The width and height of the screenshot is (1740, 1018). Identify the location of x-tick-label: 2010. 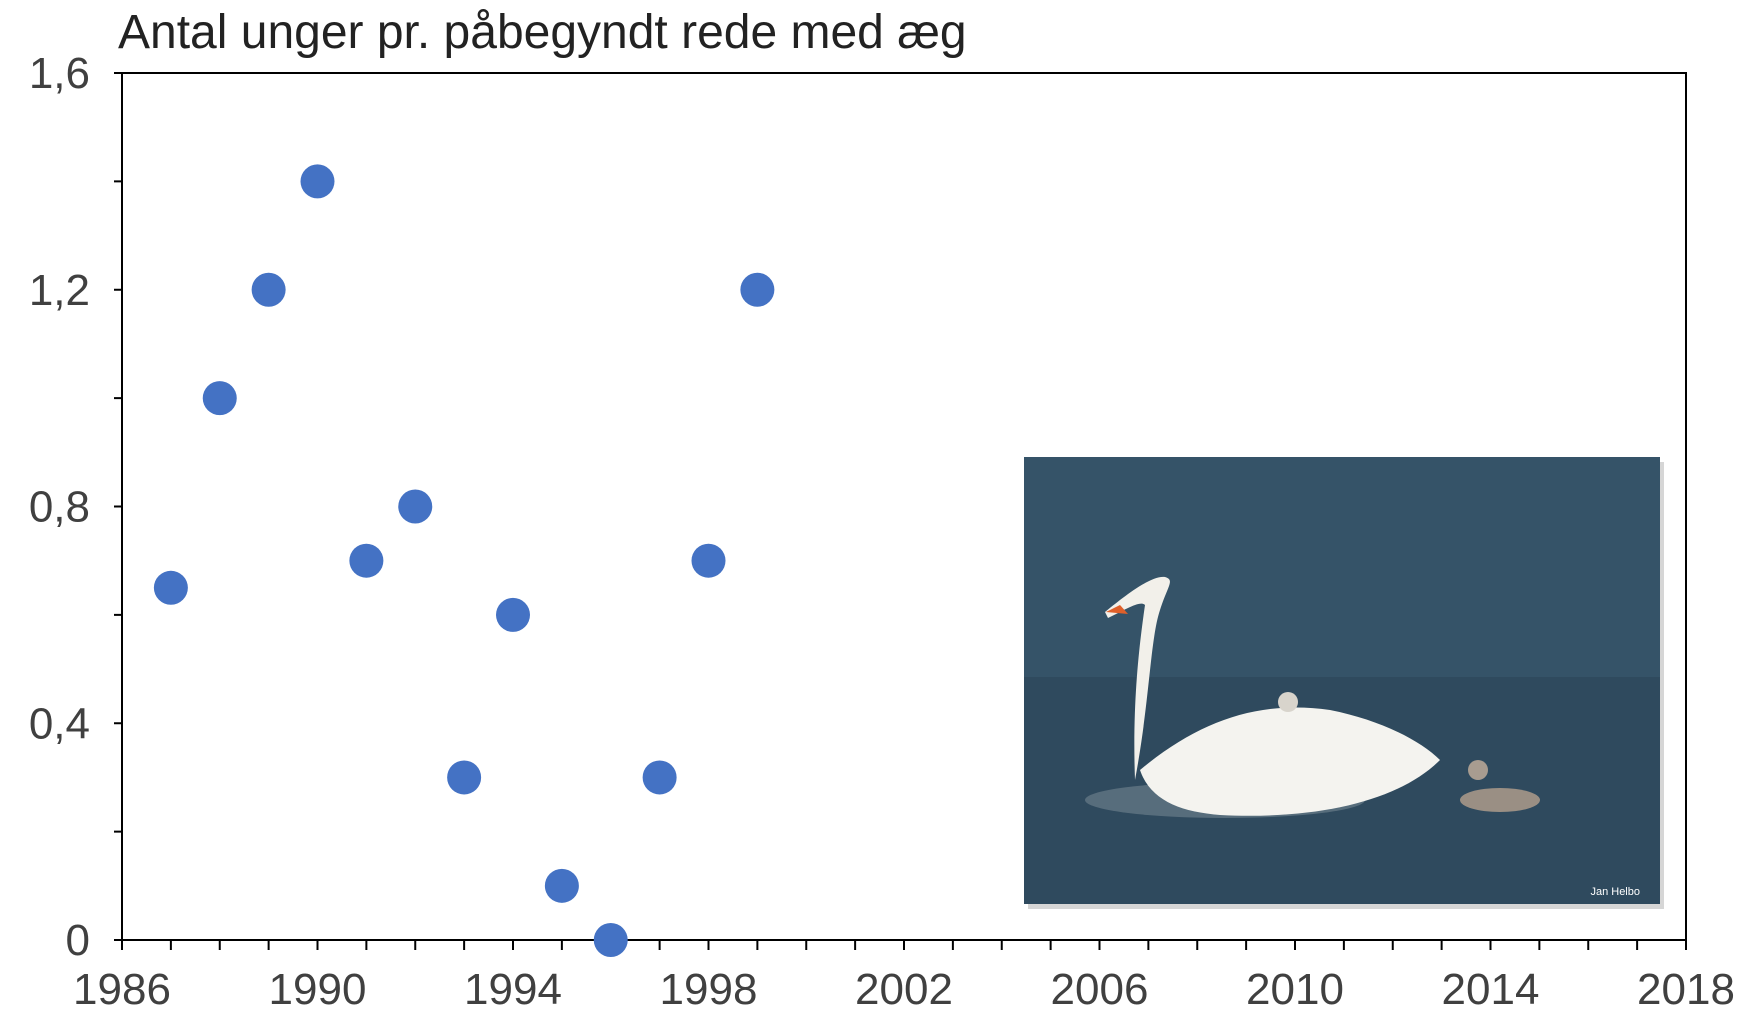
(1295, 989).